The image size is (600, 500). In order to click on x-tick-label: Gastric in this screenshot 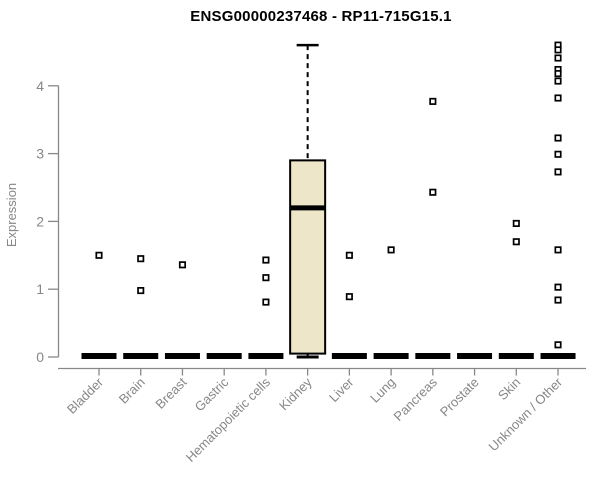, I will do `click(212, 394)`.